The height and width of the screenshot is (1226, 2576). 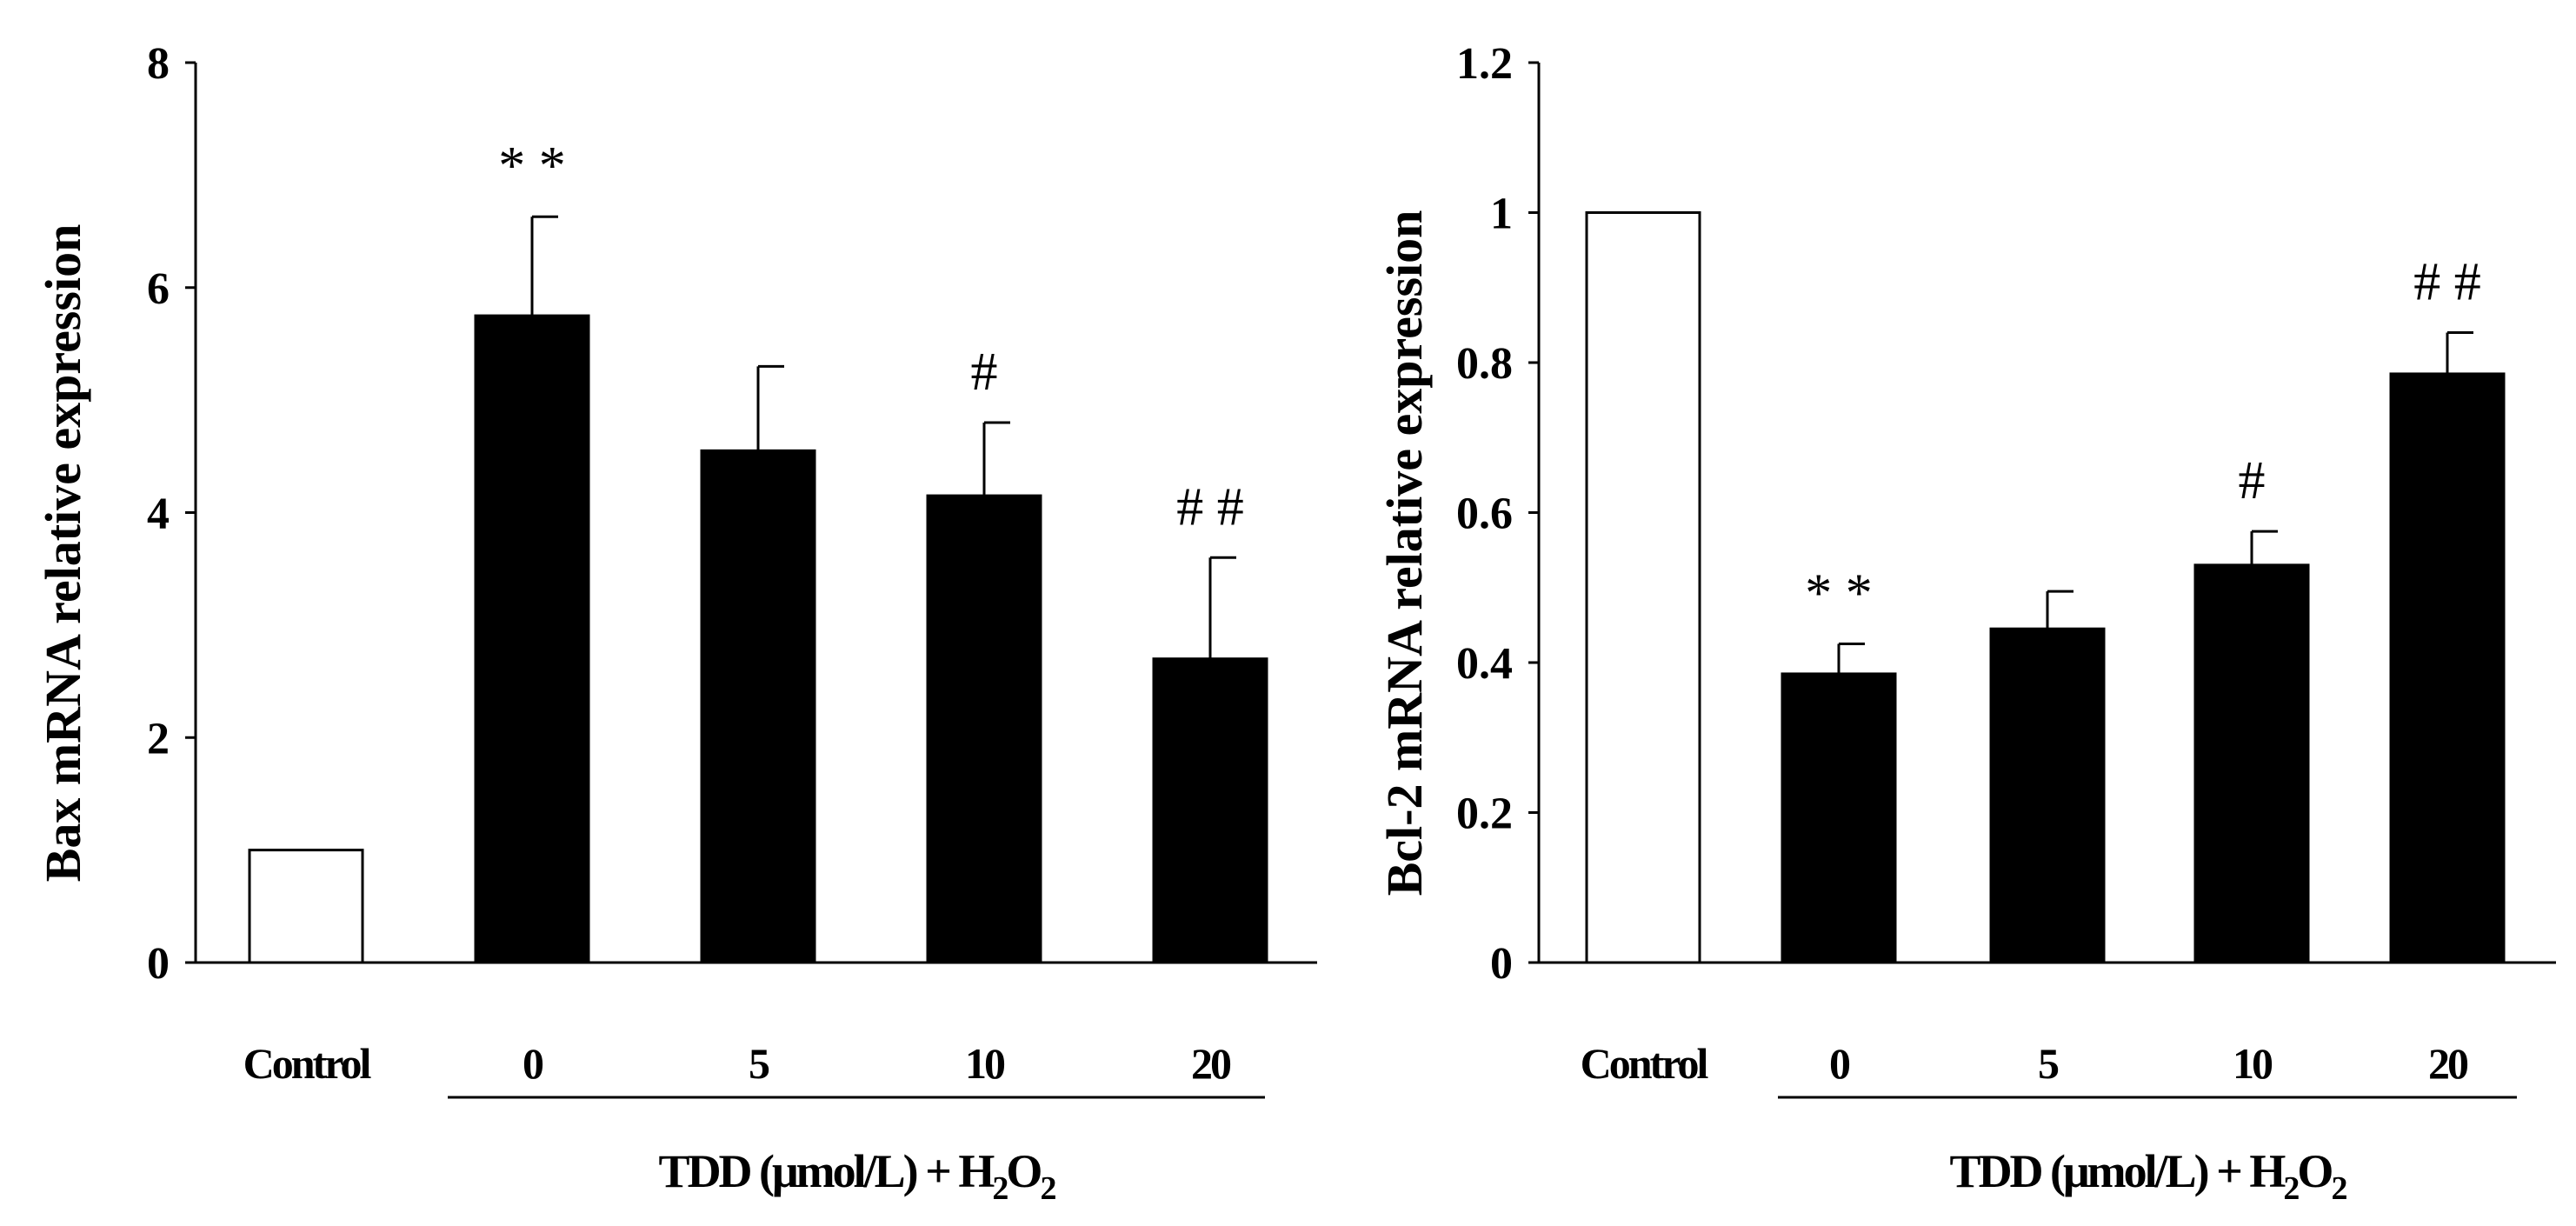 What do you see at coordinates (158, 64) in the screenshot?
I see `y-tick-label: 8` at bounding box center [158, 64].